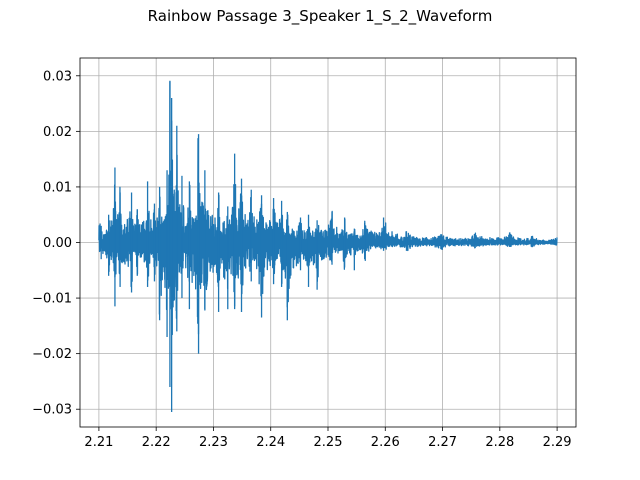  I want to click on x-axis: 2.21 2.22 2.23 2.24 2.25 2.26 2.27 2.28 2.29, so click(328, 438).